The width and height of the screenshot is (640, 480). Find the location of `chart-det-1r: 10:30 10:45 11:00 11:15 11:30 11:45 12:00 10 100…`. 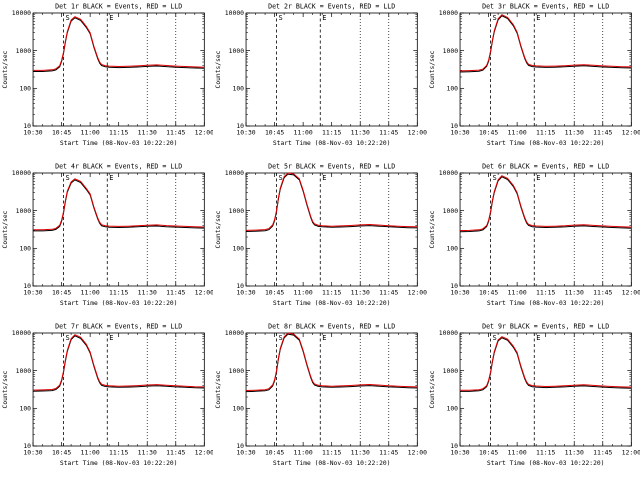

chart-det-1r: 10:30 10:45 11:00 11:15 11:30 11:45 12:00 10 100… is located at coordinates (106, 80).